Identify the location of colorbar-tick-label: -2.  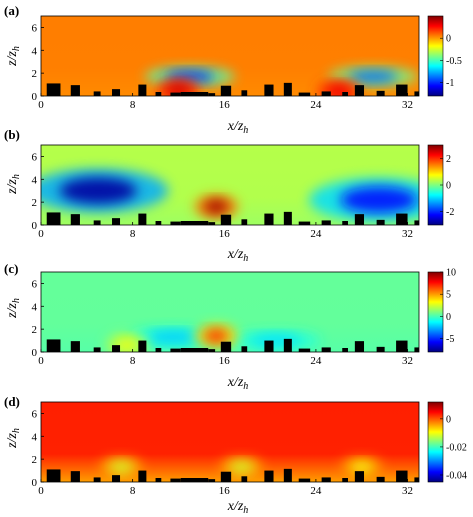
(450, 212).